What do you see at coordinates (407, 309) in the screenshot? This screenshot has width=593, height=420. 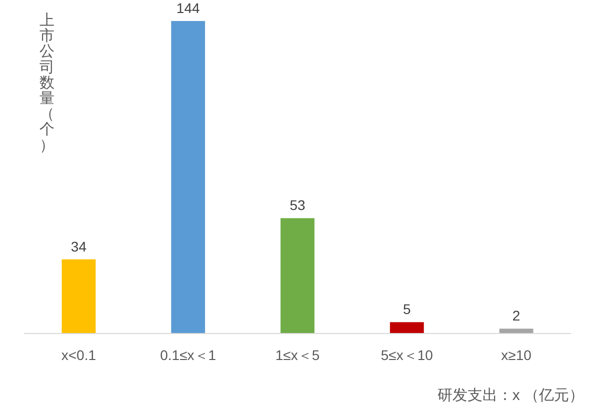 I see `data-label: 5` at bounding box center [407, 309].